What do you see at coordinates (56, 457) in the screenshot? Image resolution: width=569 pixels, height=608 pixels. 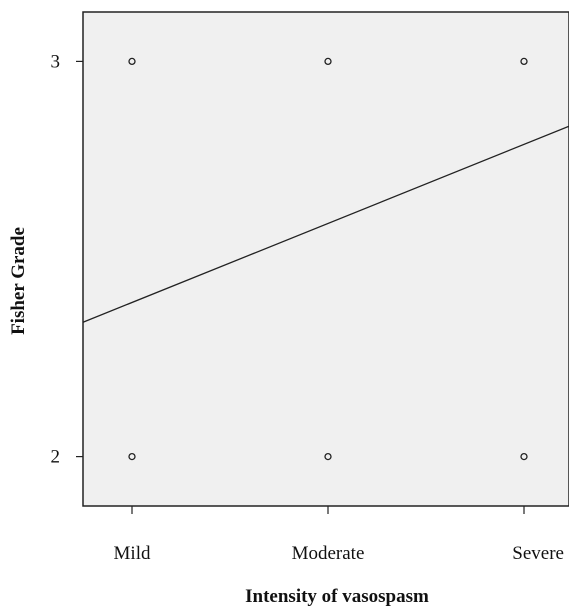 I see `y-tick-label: 2` at bounding box center [56, 457].